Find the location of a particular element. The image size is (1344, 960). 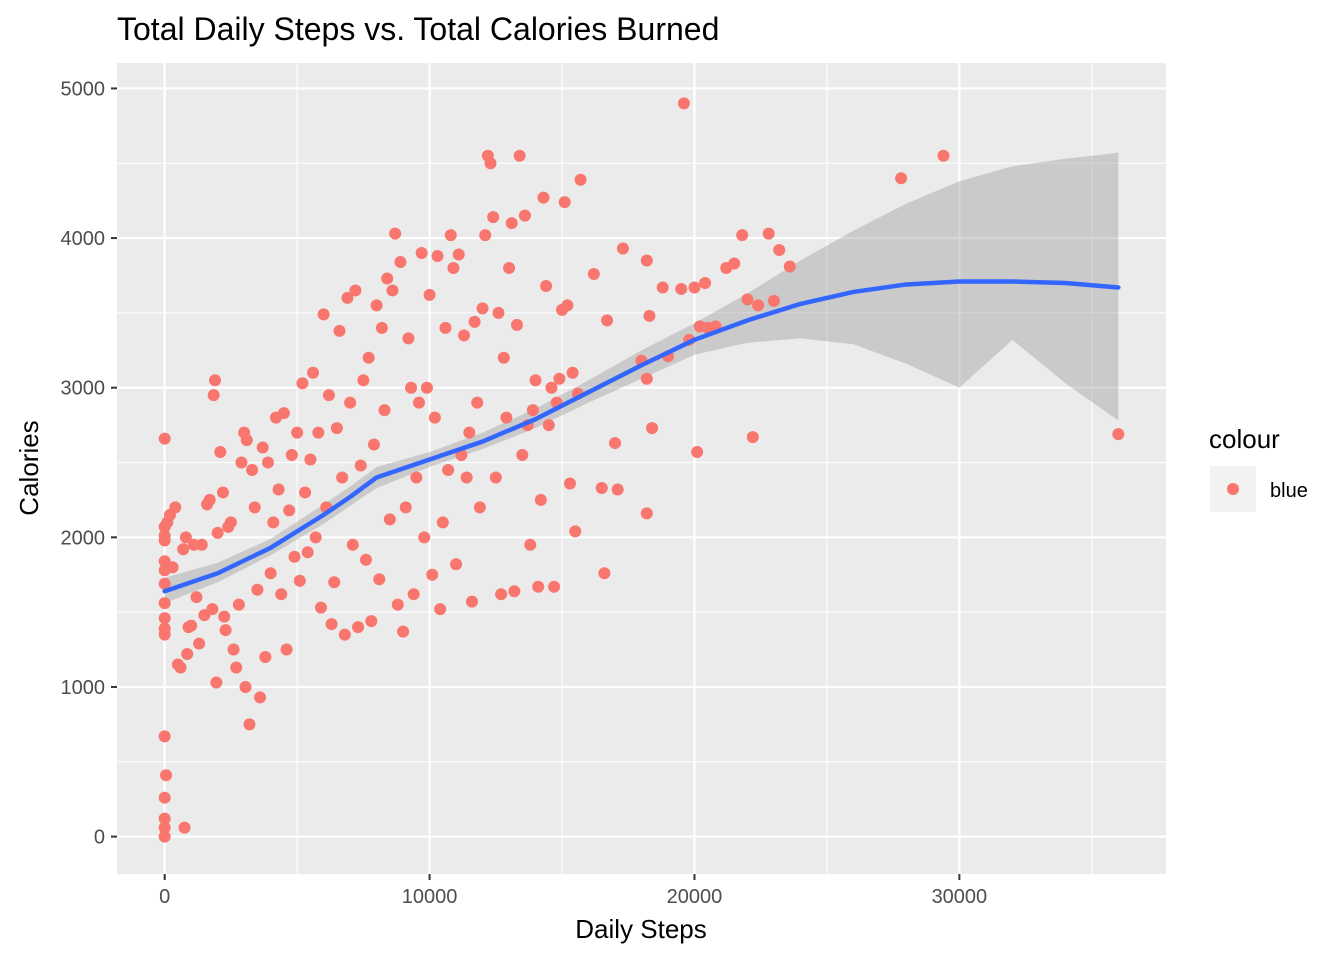

x-axis: 0 10000 20000 30000 is located at coordinates (573, 891).